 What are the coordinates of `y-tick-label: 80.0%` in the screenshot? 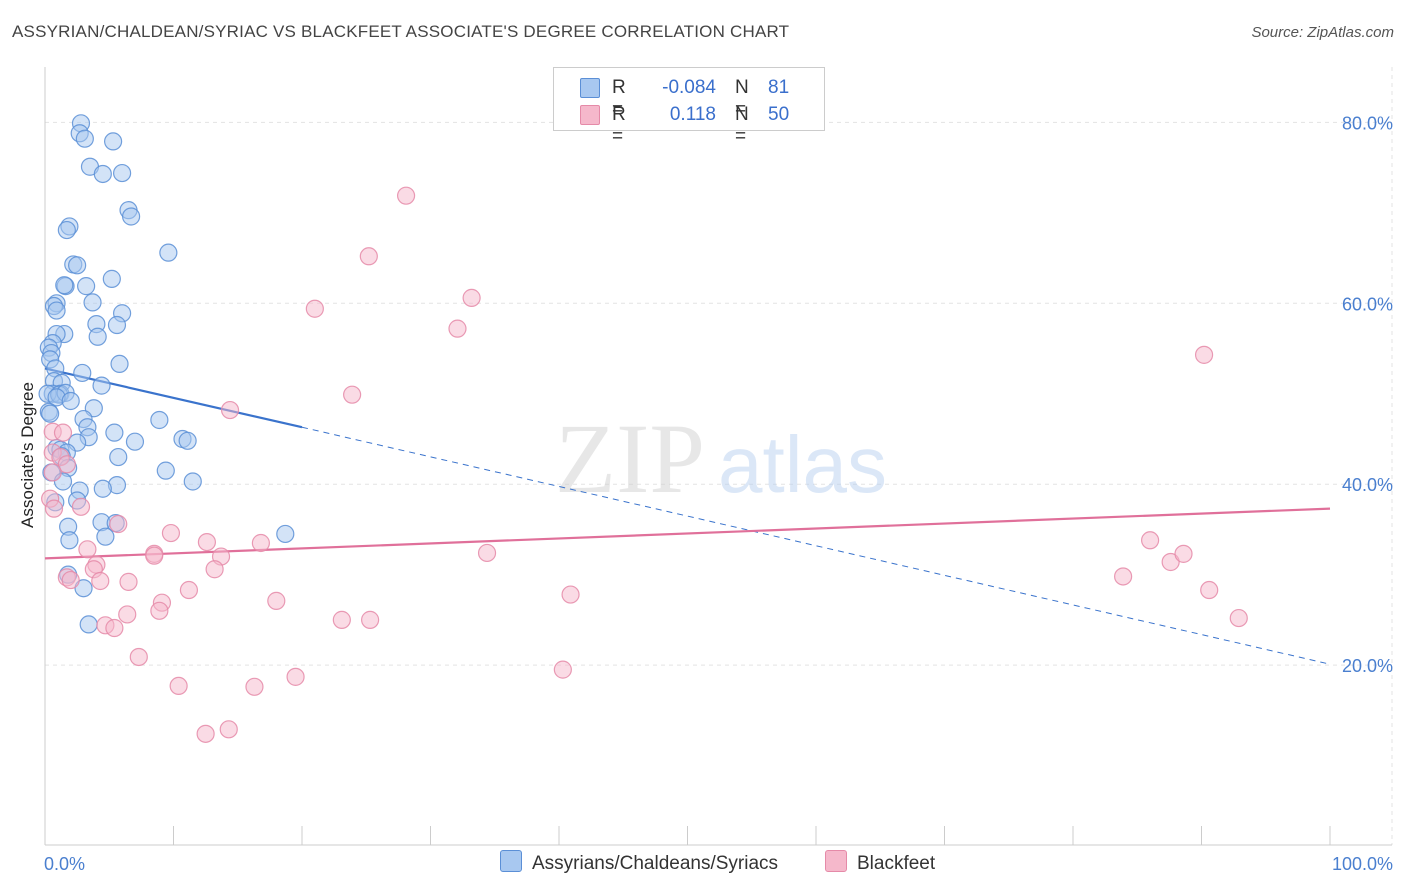 It's located at (1367, 123).